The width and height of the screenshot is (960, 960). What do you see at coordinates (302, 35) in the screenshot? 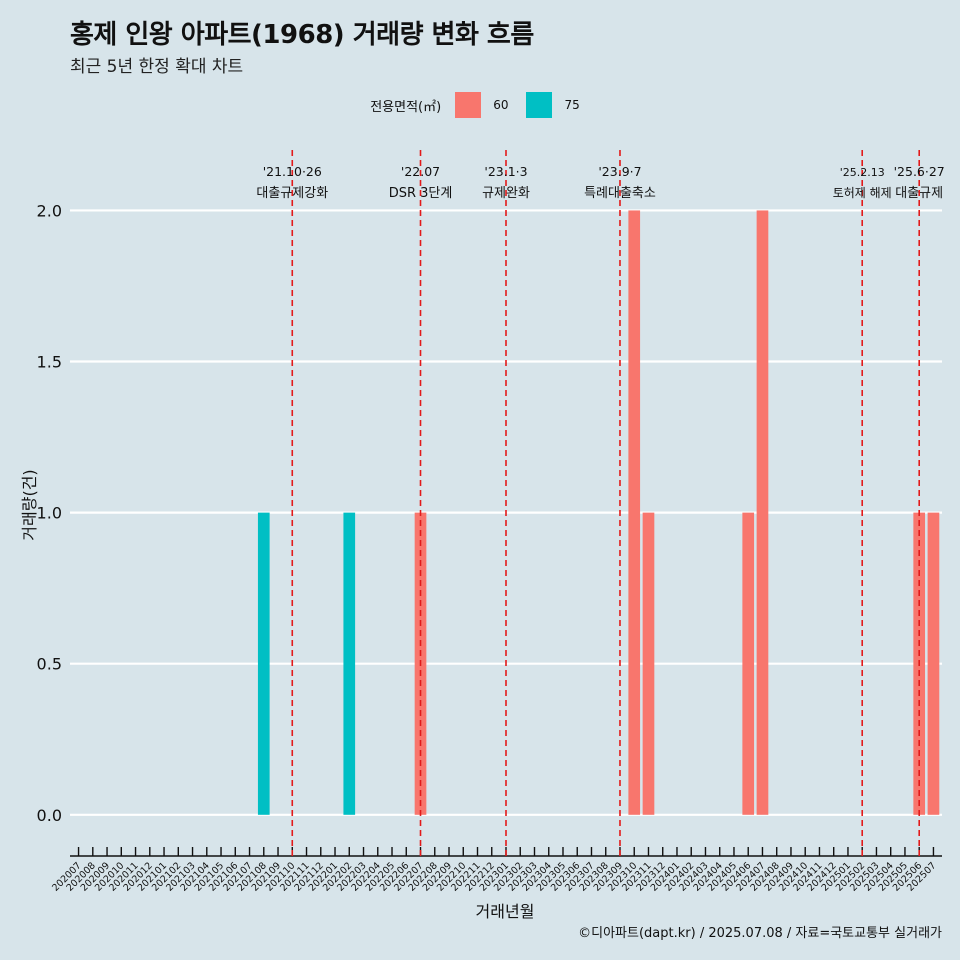
I see `chart-title: 홍제 인왕 아파트(1968) 거래량 변화 흐름` at bounding box center [302, 35].